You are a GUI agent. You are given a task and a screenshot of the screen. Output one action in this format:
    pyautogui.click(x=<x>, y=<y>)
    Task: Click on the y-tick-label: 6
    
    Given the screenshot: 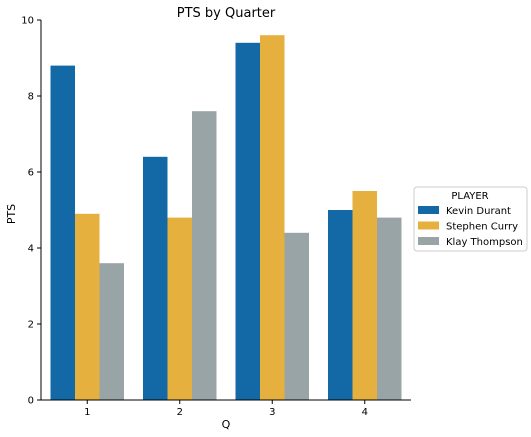 What is the action you would take?
    pyautogui.click(x=31, y=173)
    